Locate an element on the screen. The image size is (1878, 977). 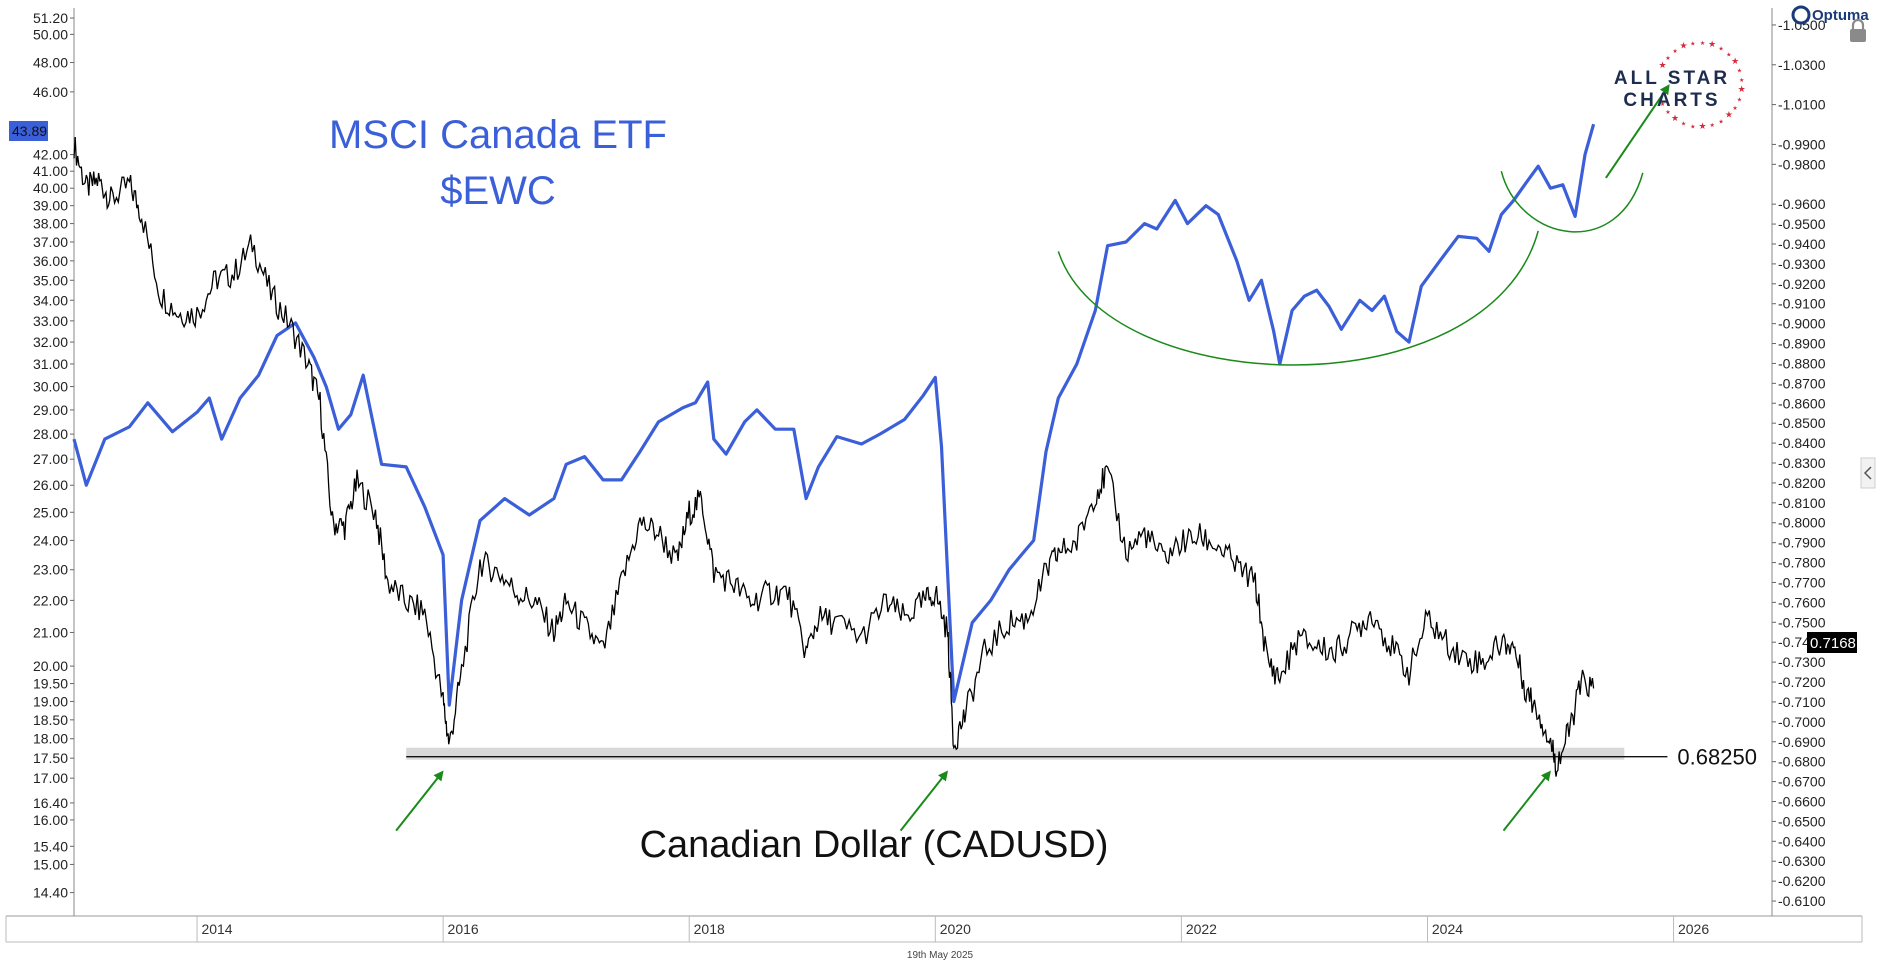
right-tick-label: -0.7300 is located at coordinates (1802, 662).